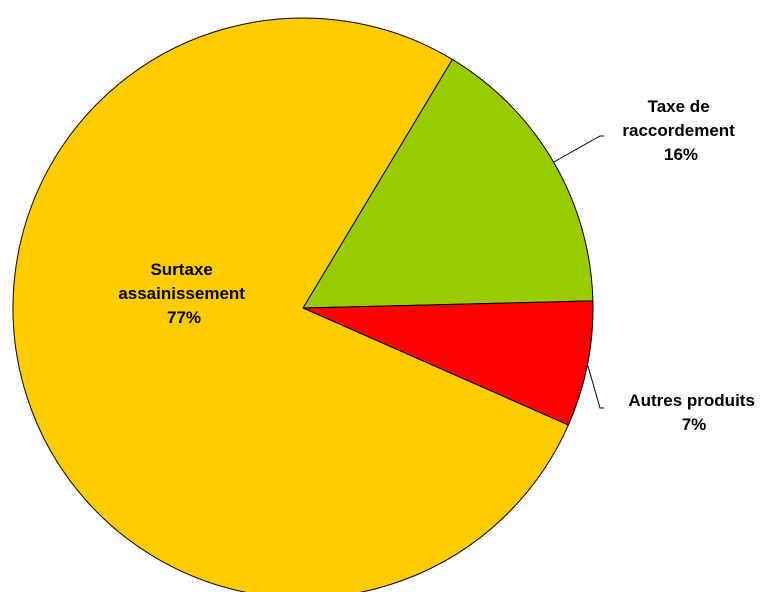 This screenshot has height=592, width=774. I want to click on slice-label-line: assainissement, so click(181, 293).